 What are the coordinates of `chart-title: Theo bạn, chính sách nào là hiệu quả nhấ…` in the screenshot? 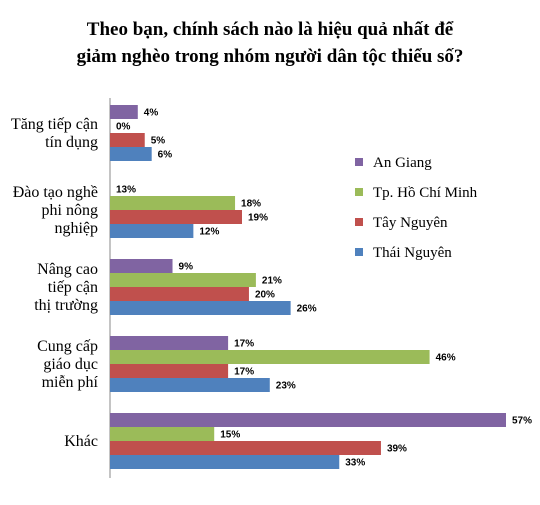 It's located at (270, 43).